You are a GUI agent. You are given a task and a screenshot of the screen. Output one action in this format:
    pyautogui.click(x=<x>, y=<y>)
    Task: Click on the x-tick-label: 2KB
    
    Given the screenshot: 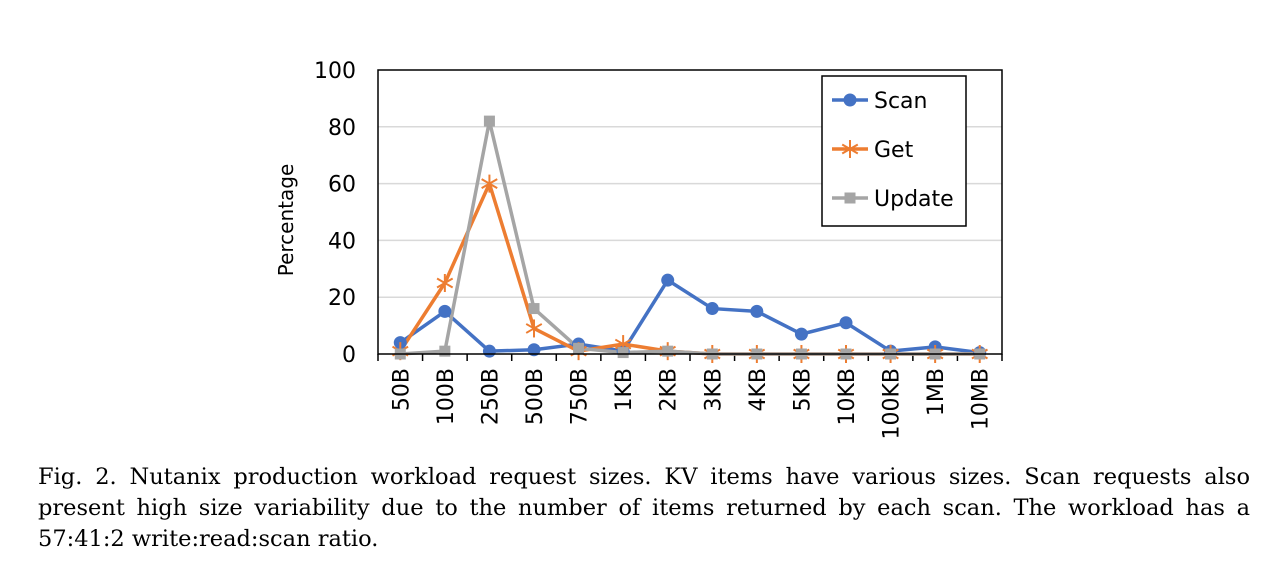 What is the action you would take?
    pyautogui.click(x=669, y=390)
    